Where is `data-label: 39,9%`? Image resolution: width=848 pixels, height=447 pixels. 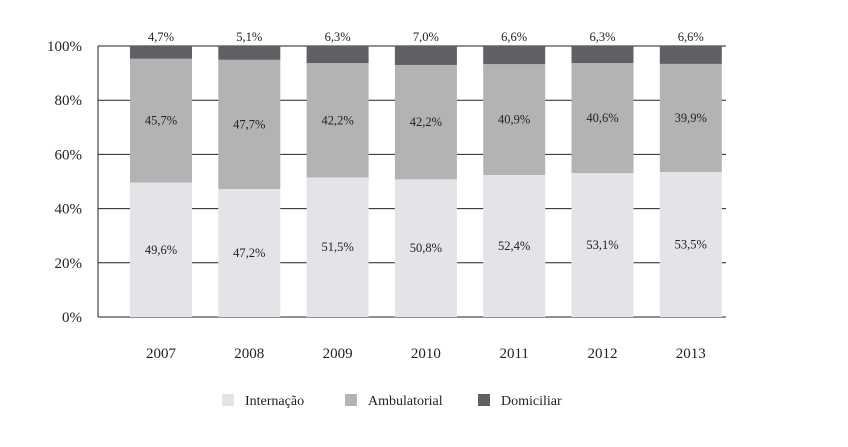 data-label: 39,9% is located at coordinates (691, 118).